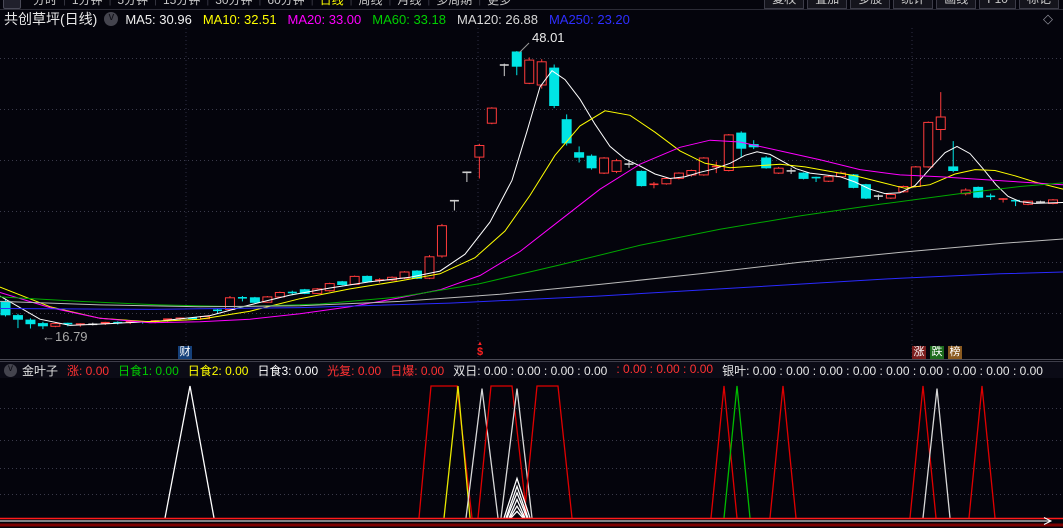 This screenshot has height=528, width=1063. What do you see at coordinates (956, 4) in the screenshot?
I see `toolbar-button-画线: 画线` at bounding box center [956, 4].